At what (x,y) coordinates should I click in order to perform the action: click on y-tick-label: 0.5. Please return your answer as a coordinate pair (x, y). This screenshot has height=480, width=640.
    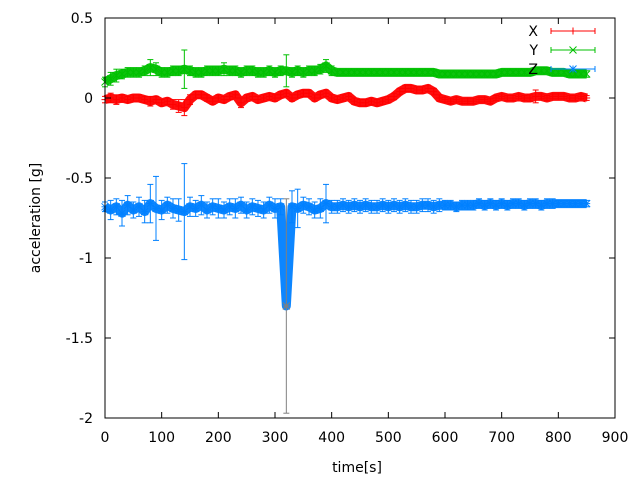
    Looking at the image, I should click on (82, 19).